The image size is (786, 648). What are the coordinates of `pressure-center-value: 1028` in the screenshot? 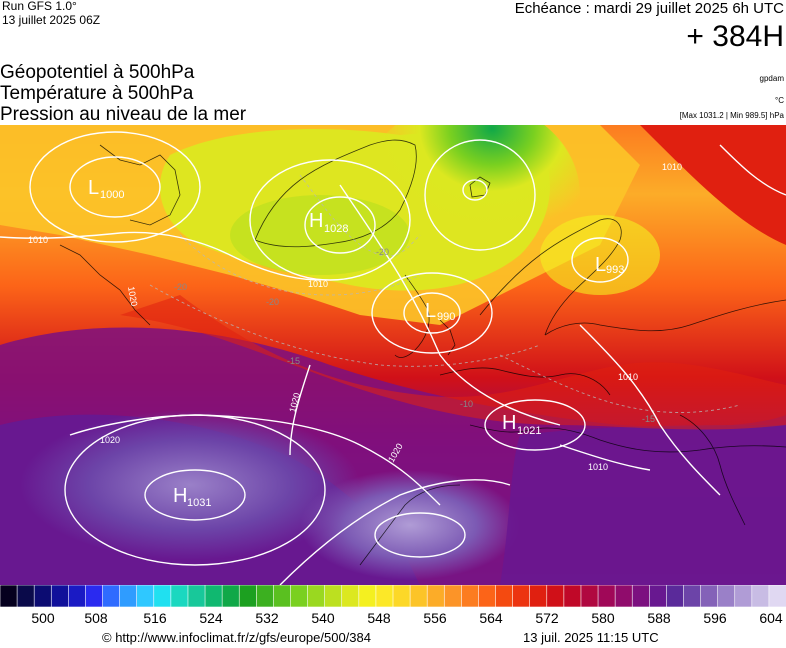 It's located at (336, 229).